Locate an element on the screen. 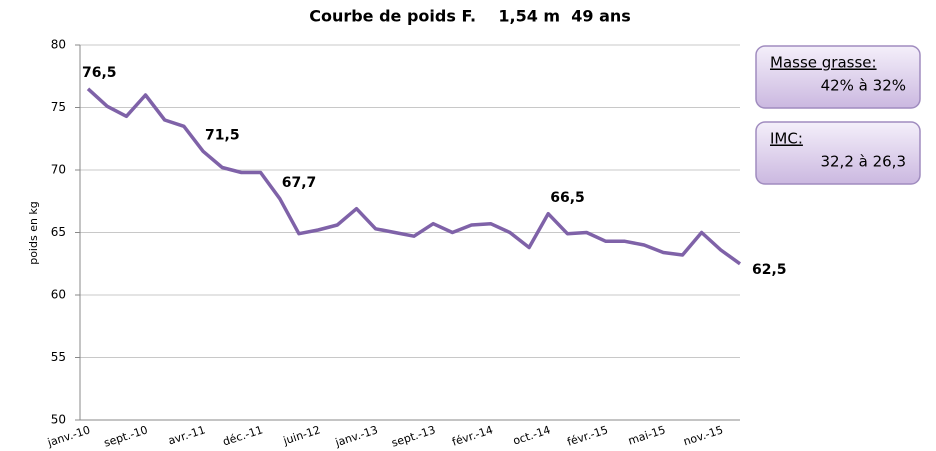  y-tick-label: 80 is located at coordinates (58, 45).